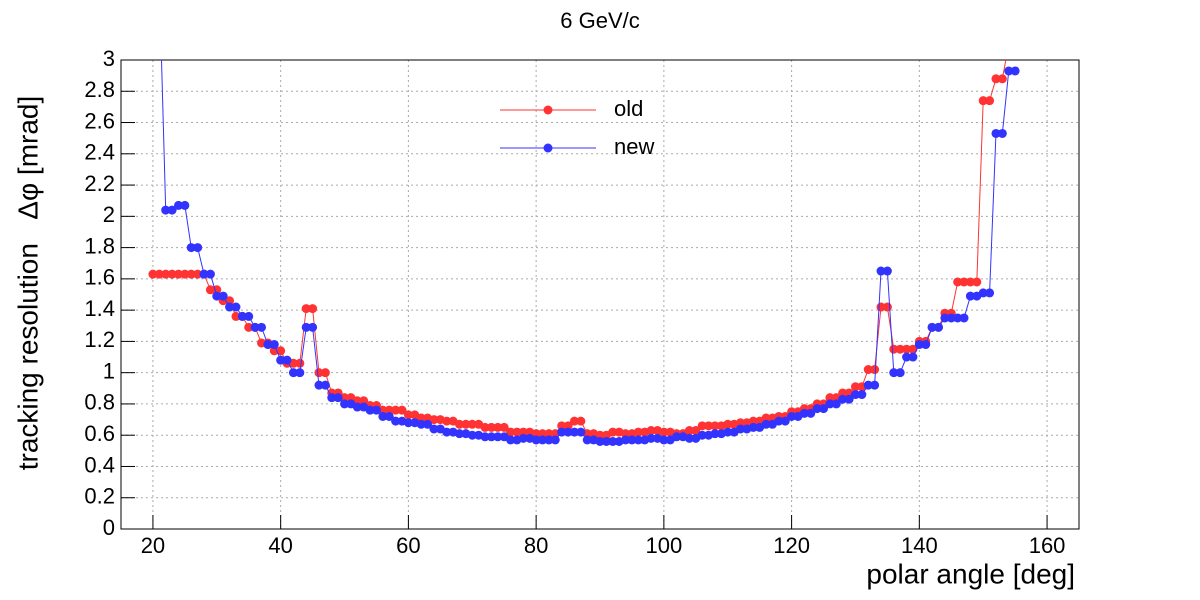  I want to click on legend-marker, so click(548, 110).